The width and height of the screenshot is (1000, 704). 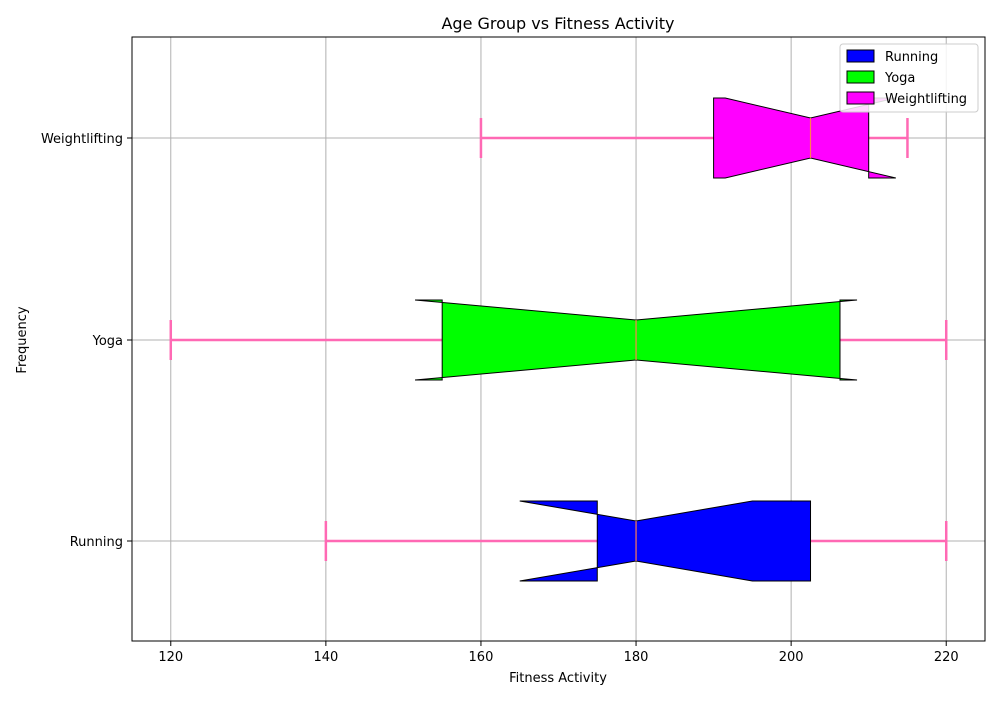 I want to click on legend-swatch-weightlifting, so click(x=860, y=98).